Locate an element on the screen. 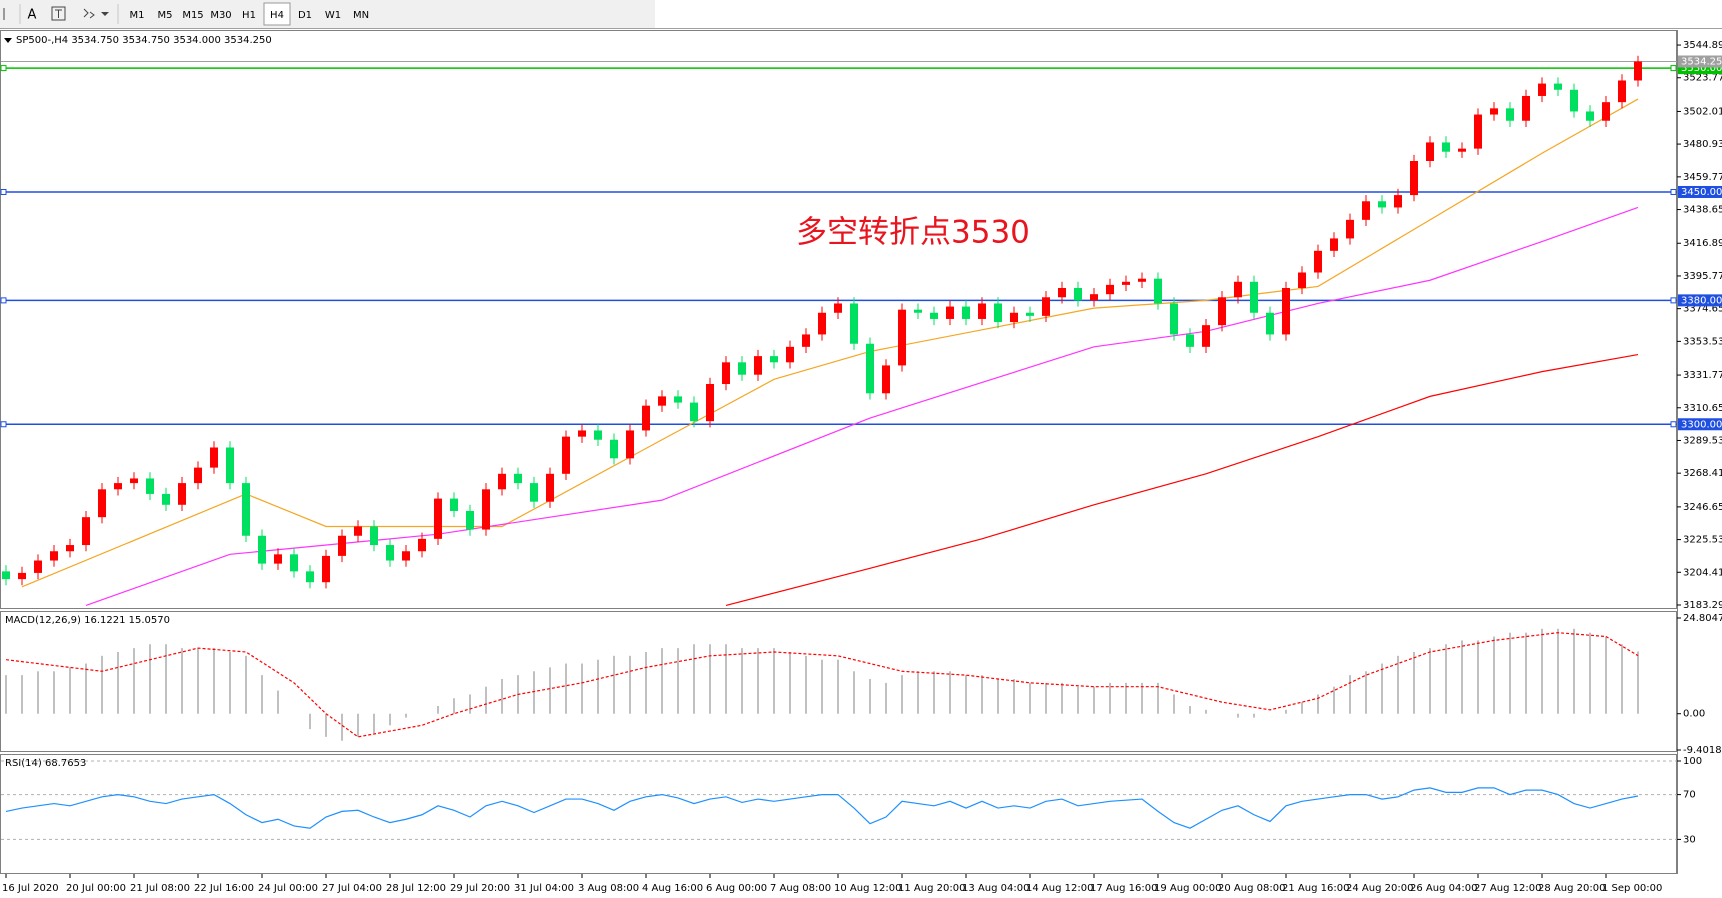 The width and height of the screenshot is (1722, 898). y-tick-label: 100 is located at coordinates (1692, 761).